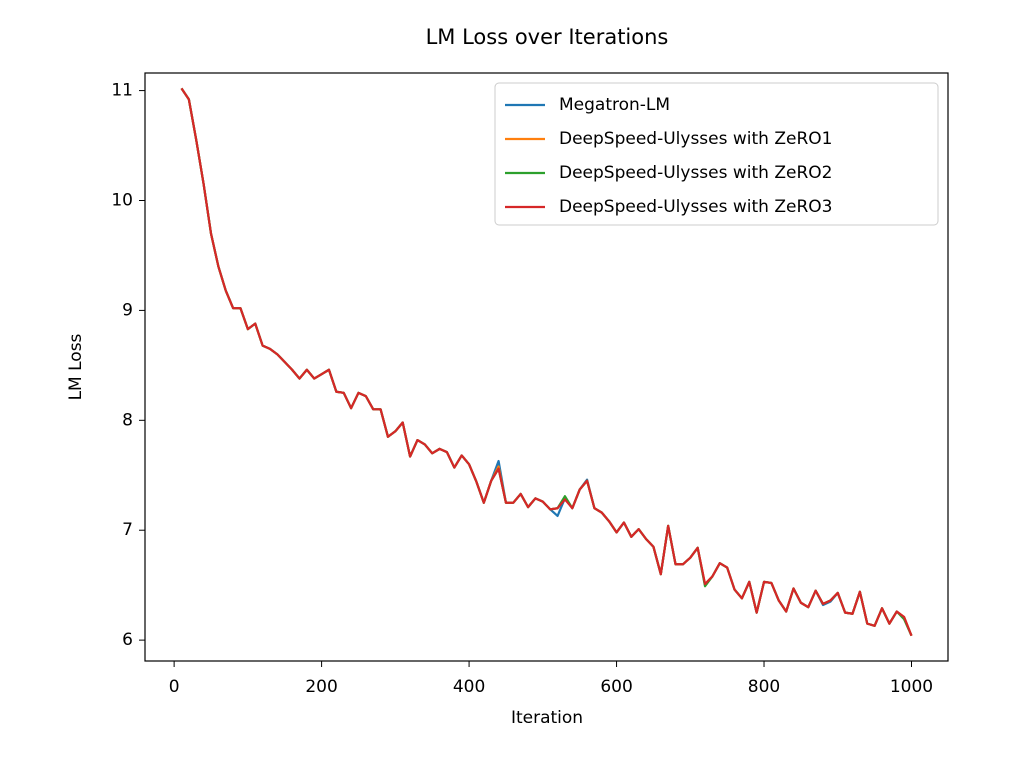  What do you see at coordinates (764, 687) in the screenshot?
I see `x-tick-label: 800` at bounding box center [764, 687].